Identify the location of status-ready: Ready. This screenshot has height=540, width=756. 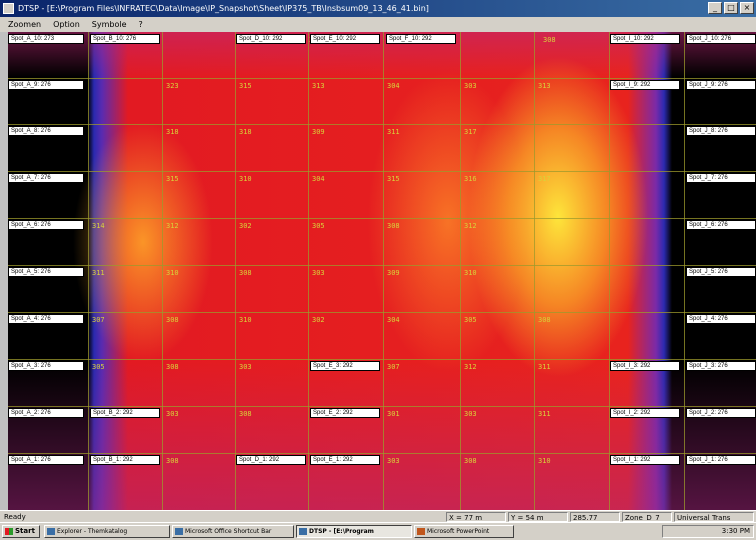
(15, 517).